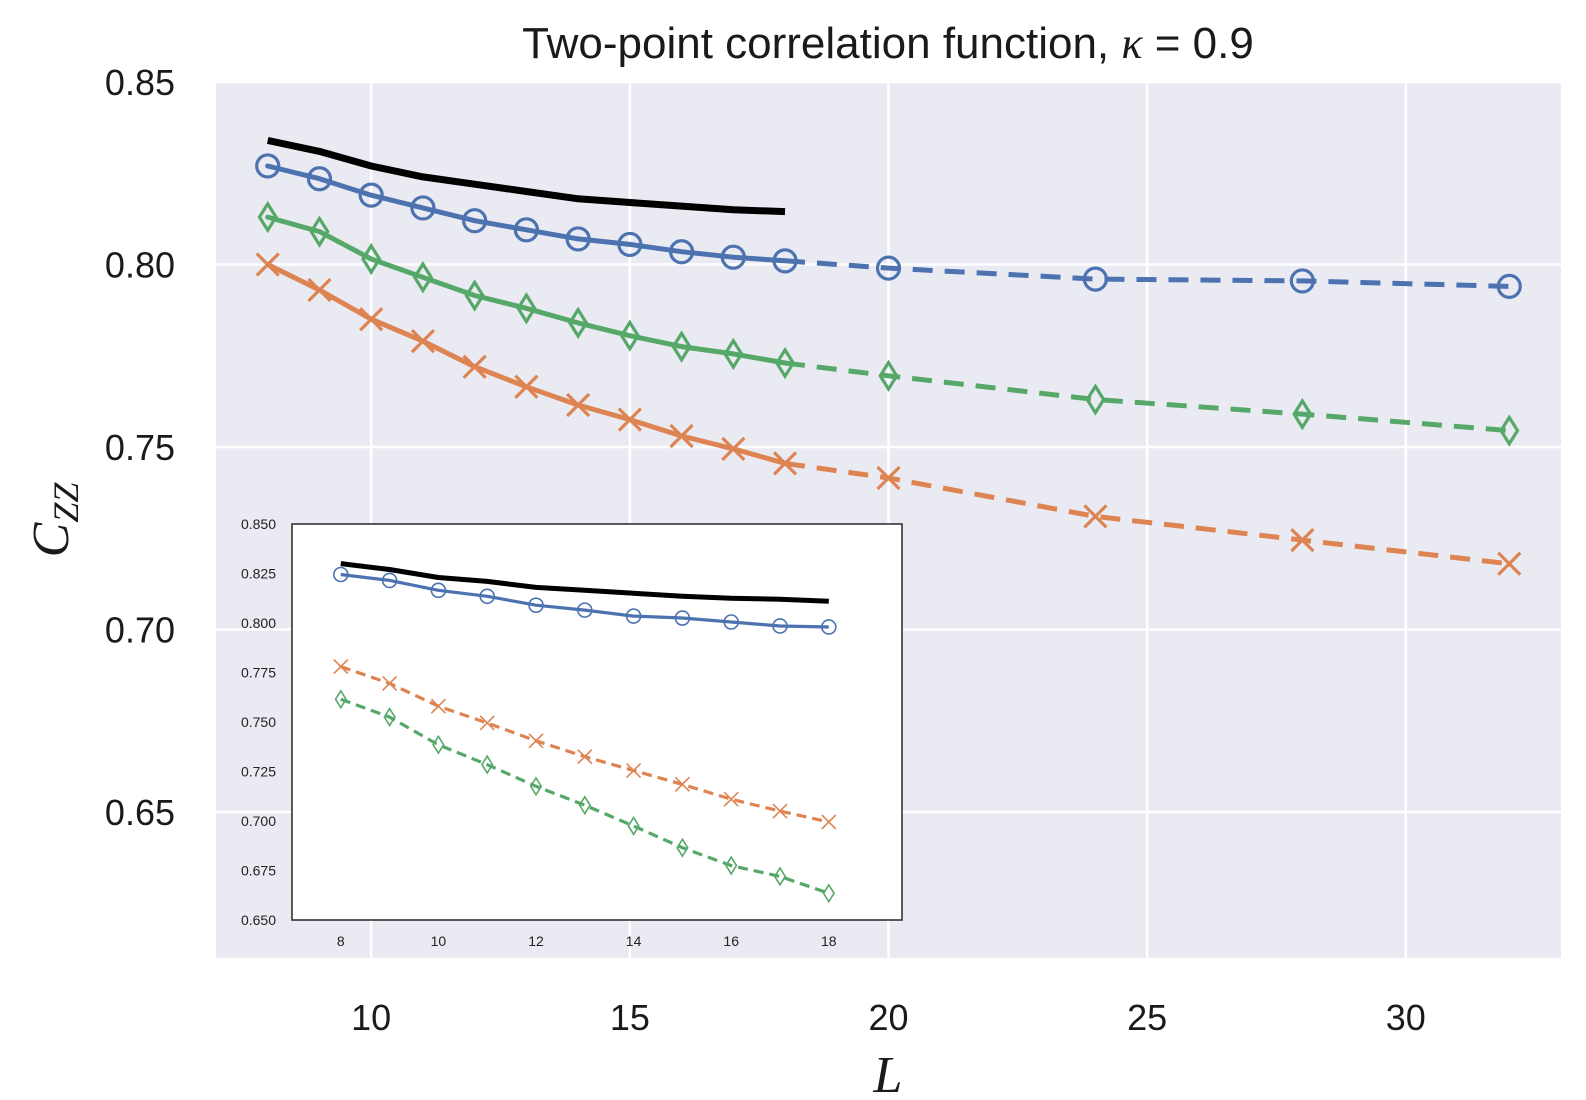  I want to click on series-green-dashed-line, so click(1147, 397).